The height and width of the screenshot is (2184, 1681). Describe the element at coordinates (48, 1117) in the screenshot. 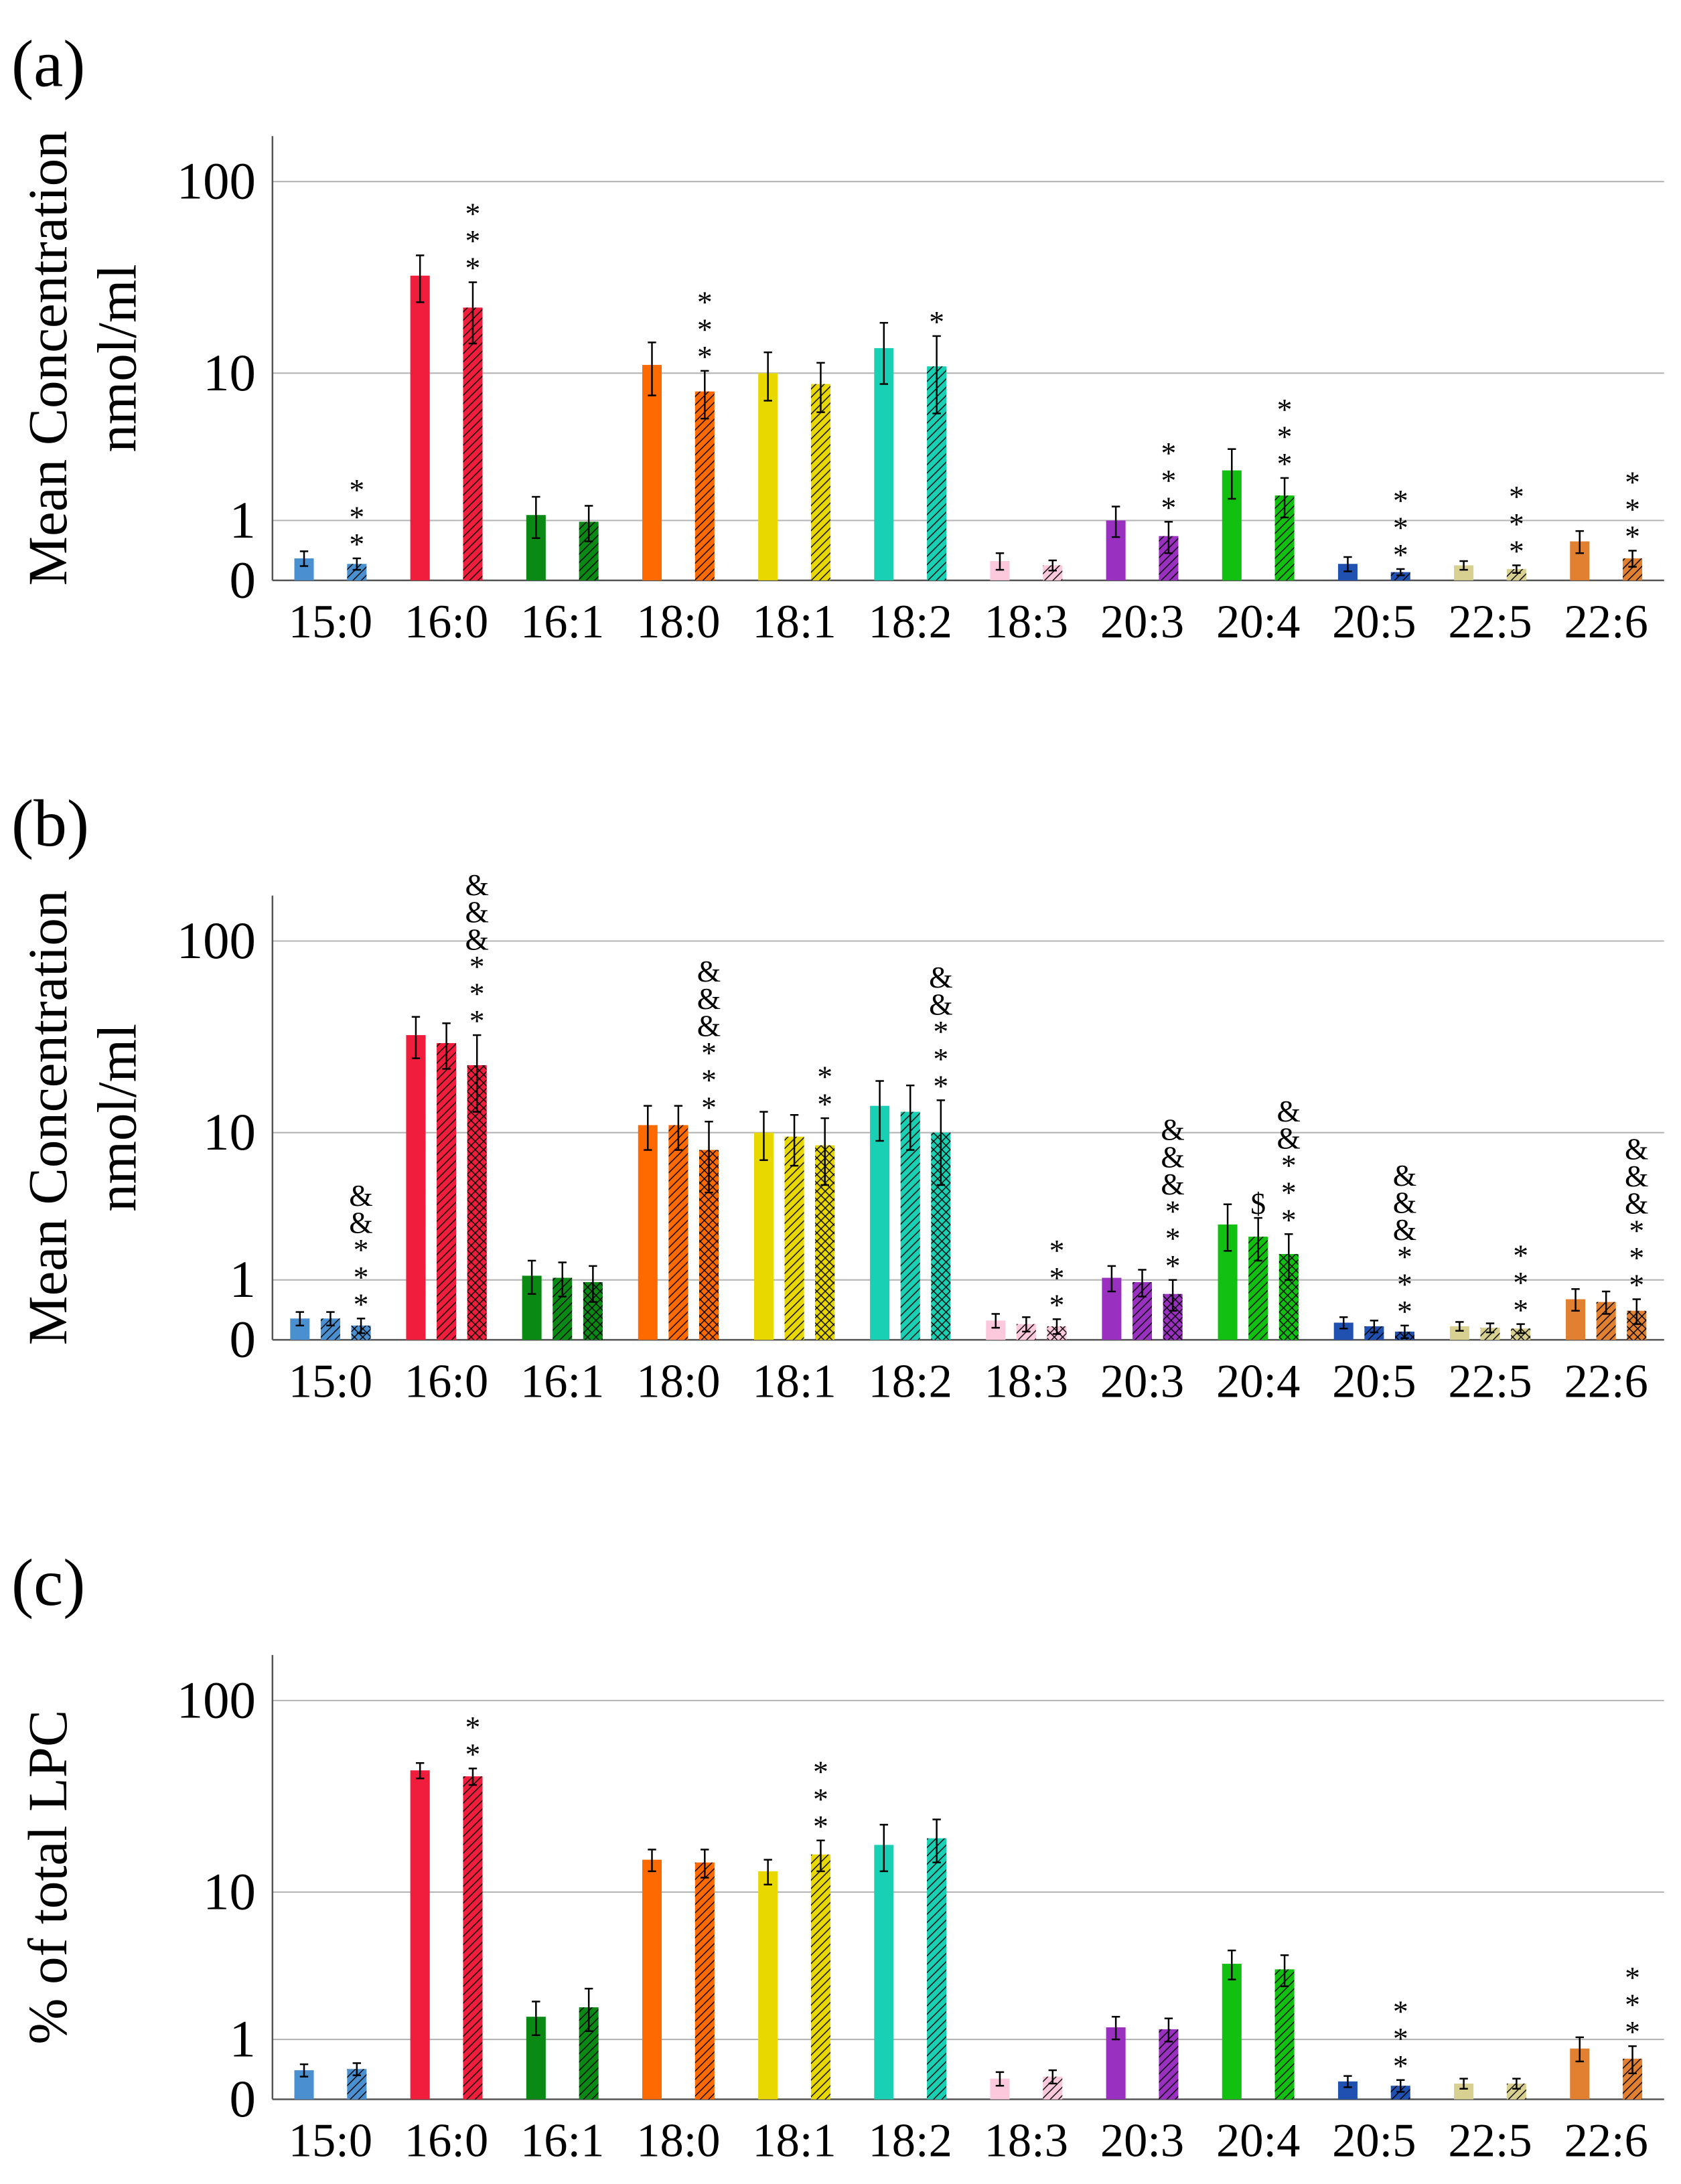

I see `y-axis-label: Mean Concentration` at that location.